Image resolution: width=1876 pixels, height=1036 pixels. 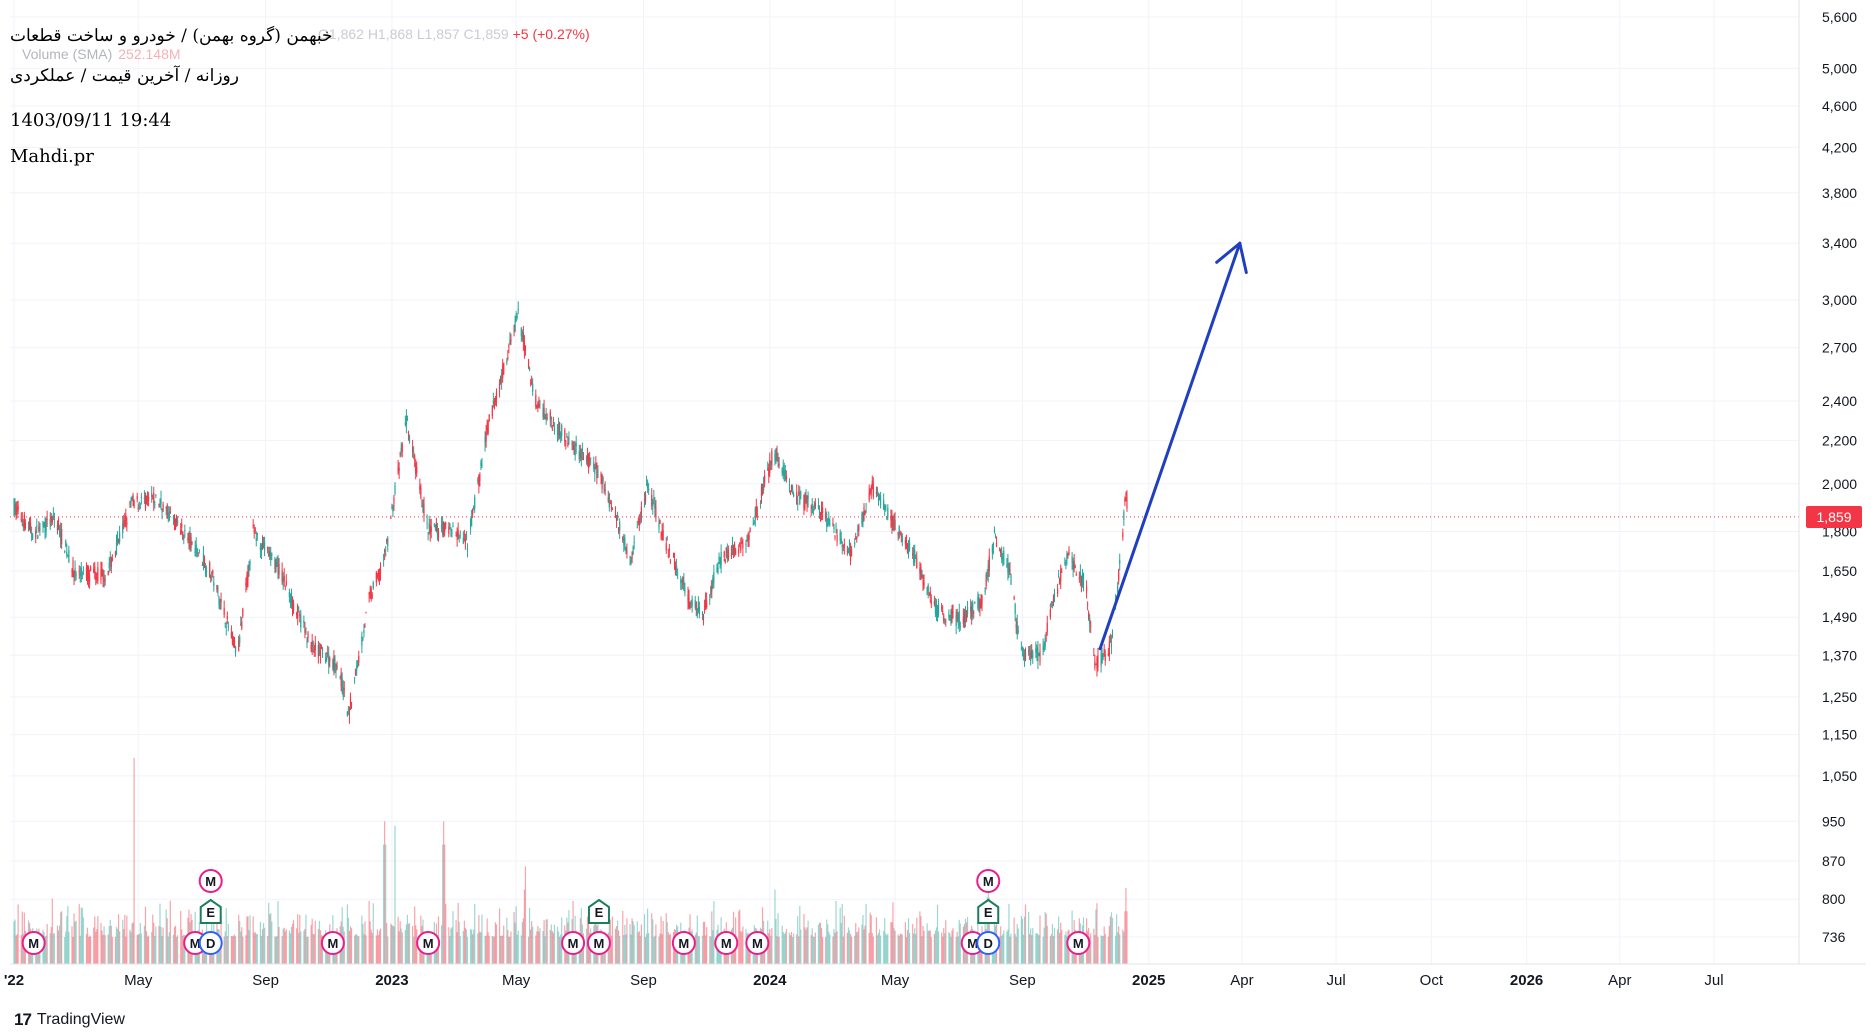 I want to click on tradingview-brand: 17 TradingView, so click(x=69, y=1020).